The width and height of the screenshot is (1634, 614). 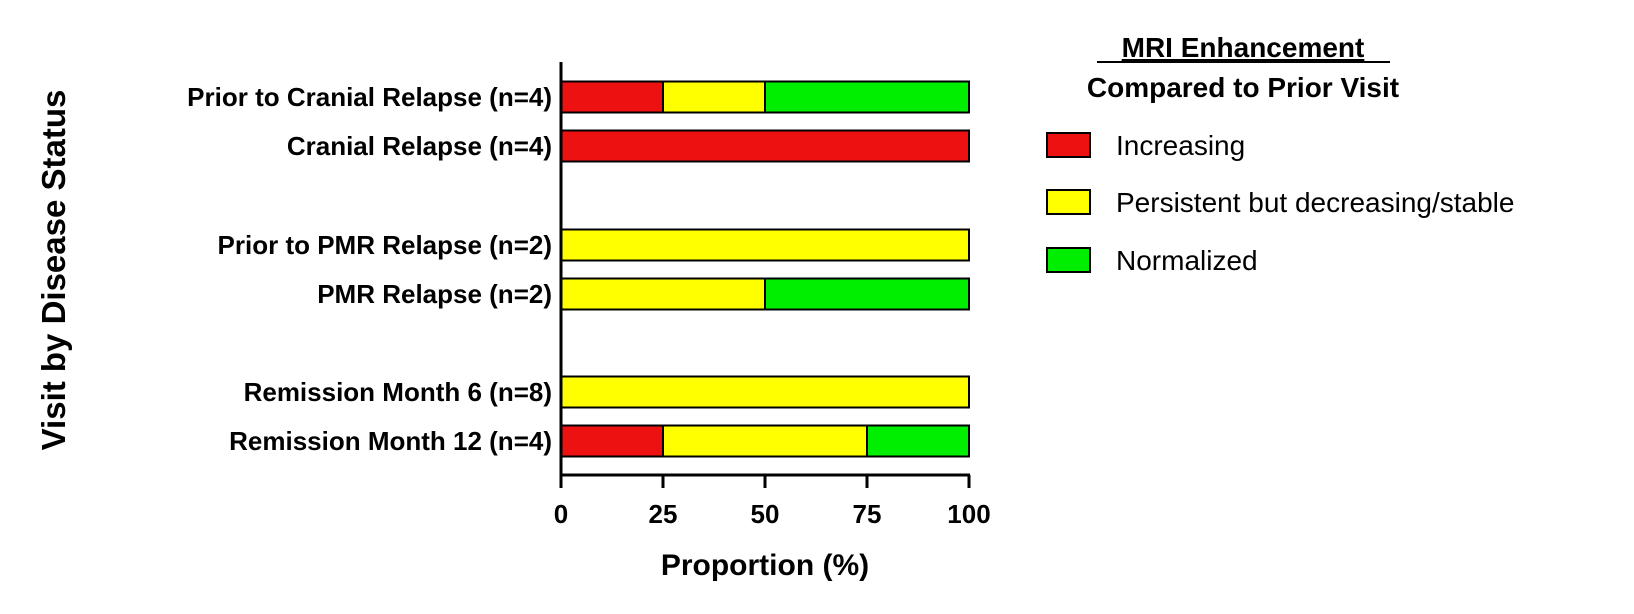 What do you see at coordinates (1180, 145) in the screenshot?
I see `legend-label: Increasing` at bounding box center [1180, 145].